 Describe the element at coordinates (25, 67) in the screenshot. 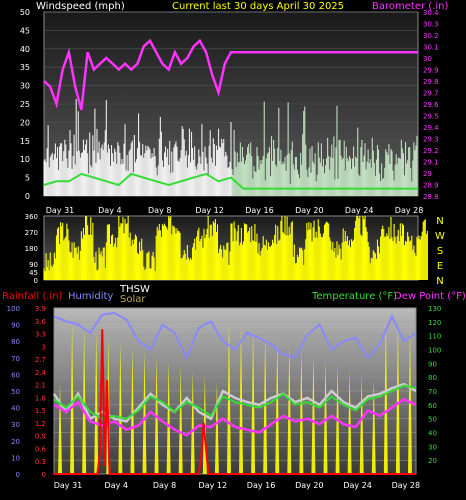

I see `wind-tick-label: 35` at that location.